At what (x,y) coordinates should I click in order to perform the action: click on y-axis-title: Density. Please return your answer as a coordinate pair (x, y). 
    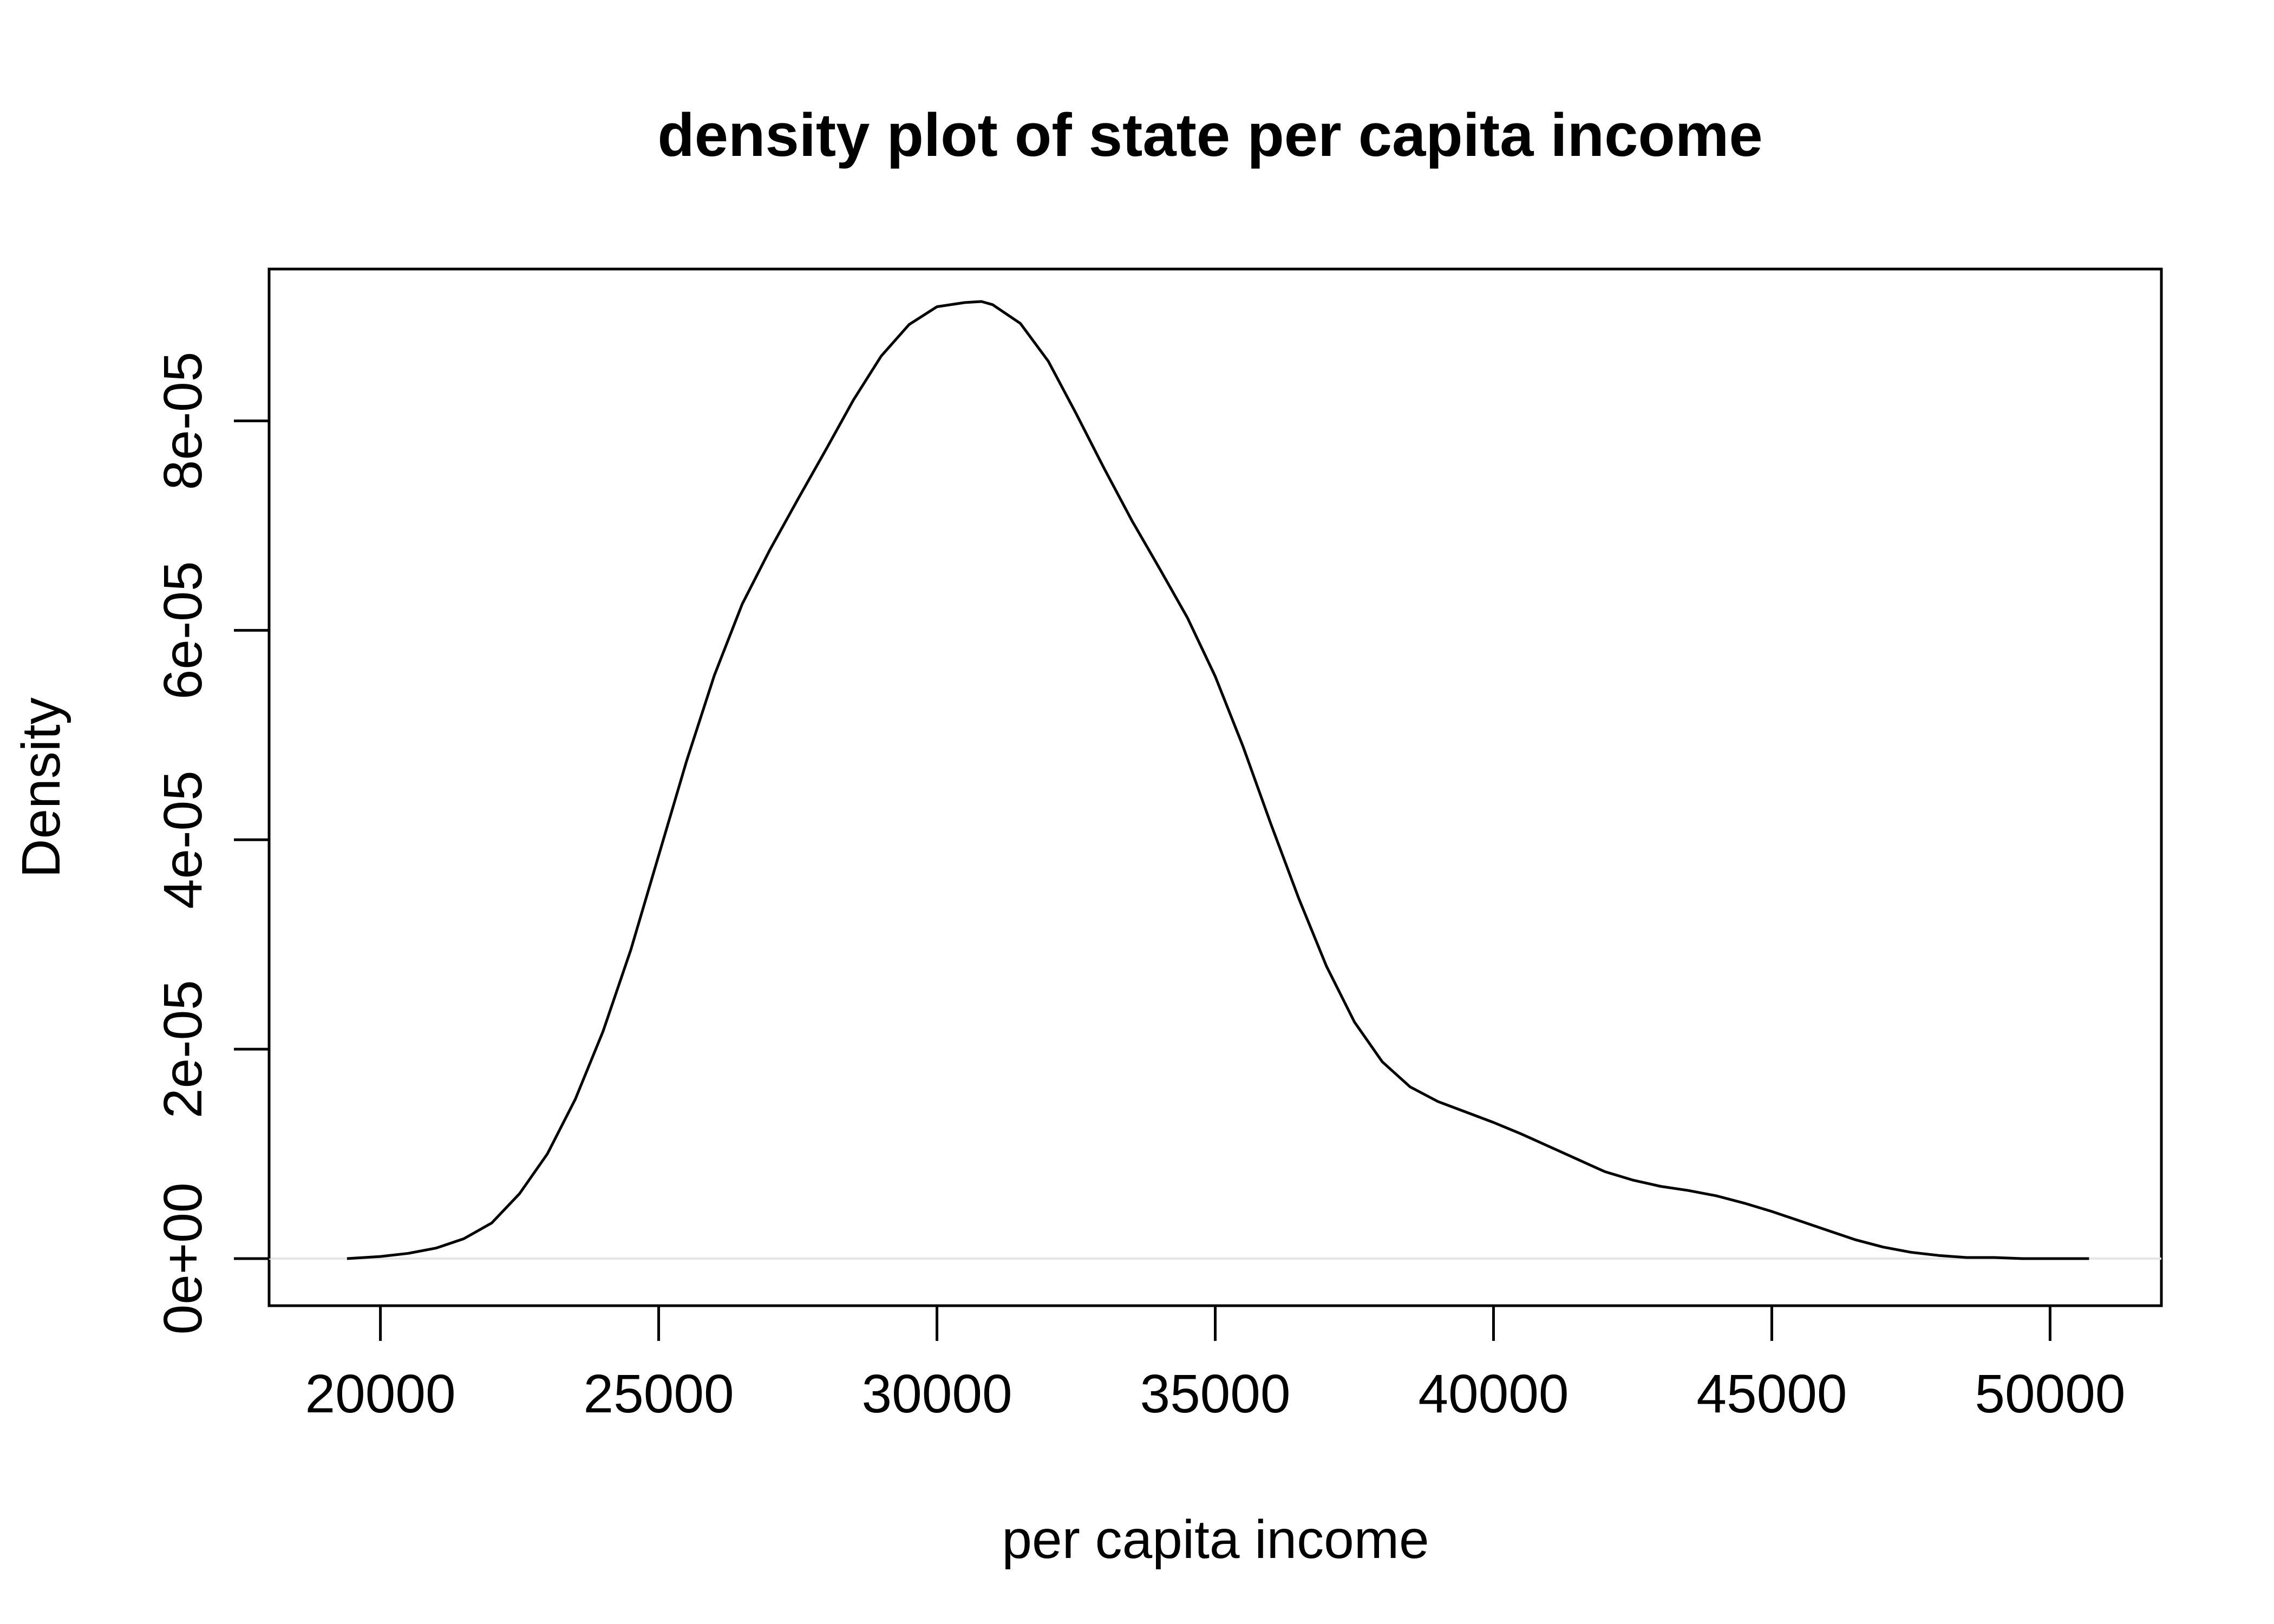
    Looking at the image, I should click on (41, 787).